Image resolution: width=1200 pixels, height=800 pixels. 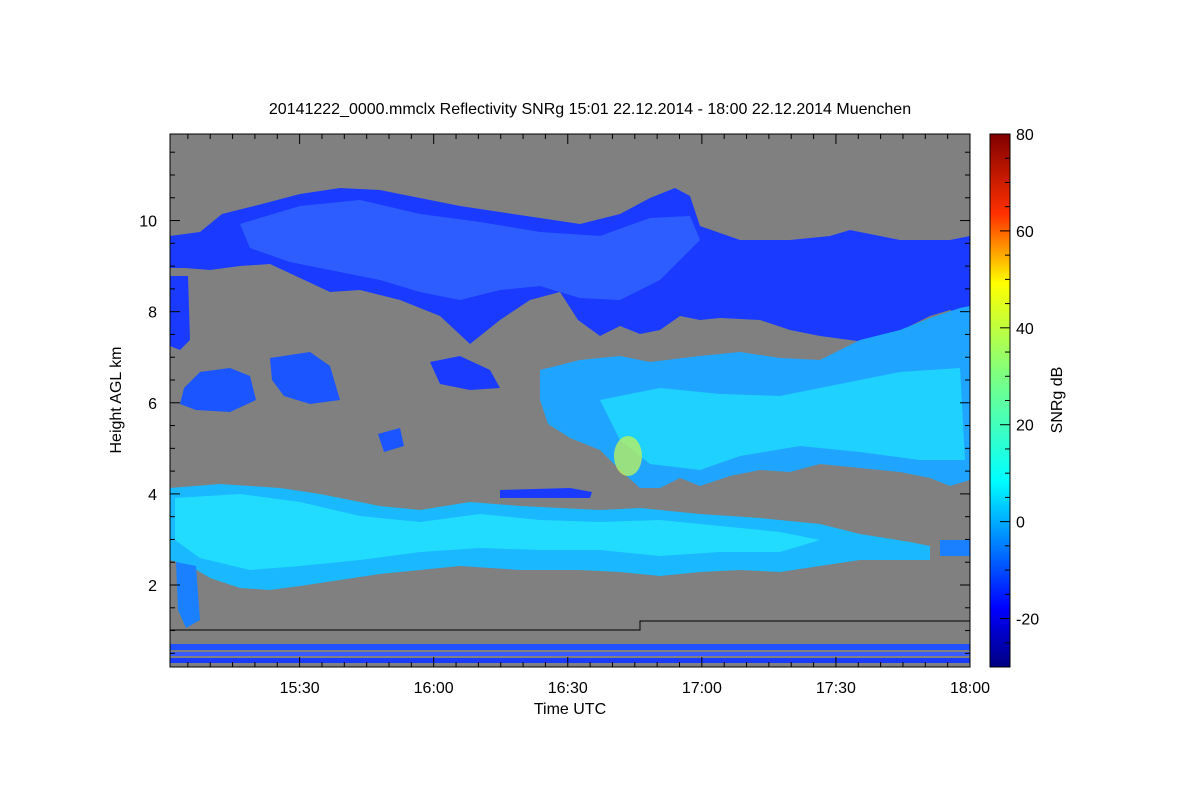 What do you see at coordinates (300, 688) in the screenshot?
I see `x-tick-label: 15:30` at bounding box center [300, 688].